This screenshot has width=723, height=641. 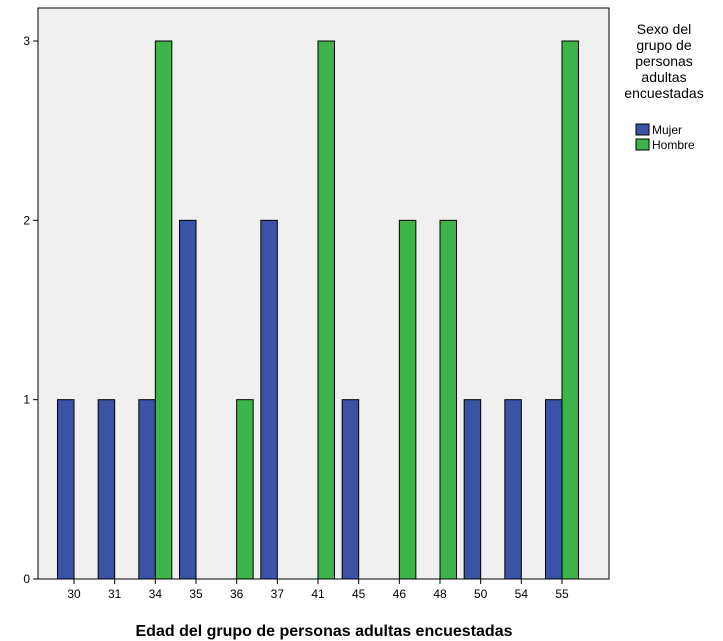 What do you see at coordinates (663, 93) in the screenshot?
I see `legend-title-line: encuestadas` at bounding box center [663, 93].